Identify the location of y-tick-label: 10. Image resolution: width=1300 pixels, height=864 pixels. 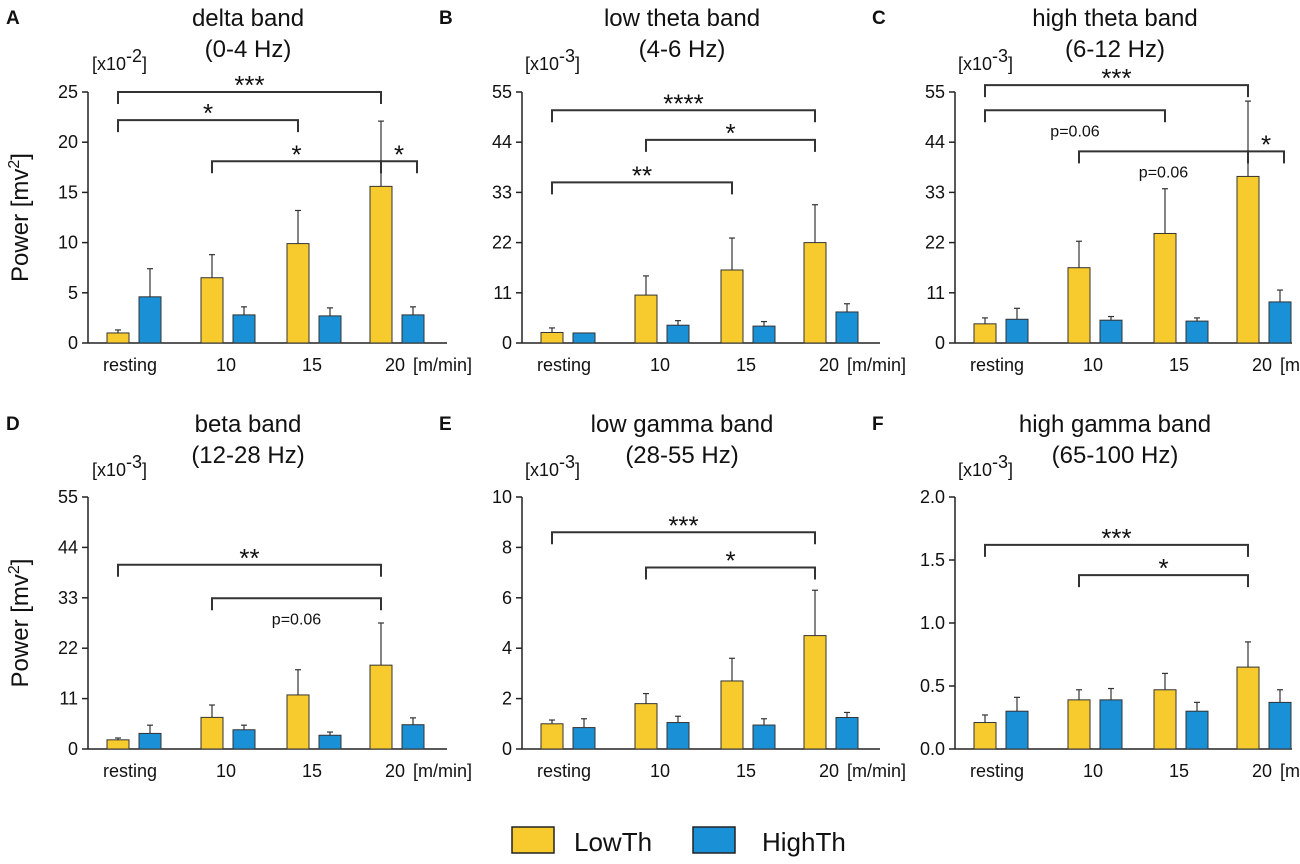
(502, 497).